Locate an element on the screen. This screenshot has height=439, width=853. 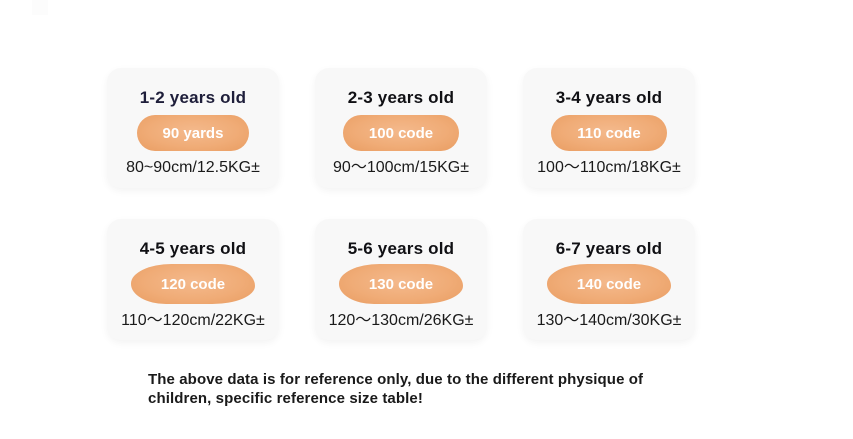
age-label: 4-5 years old is located at coordinates (193, 248).